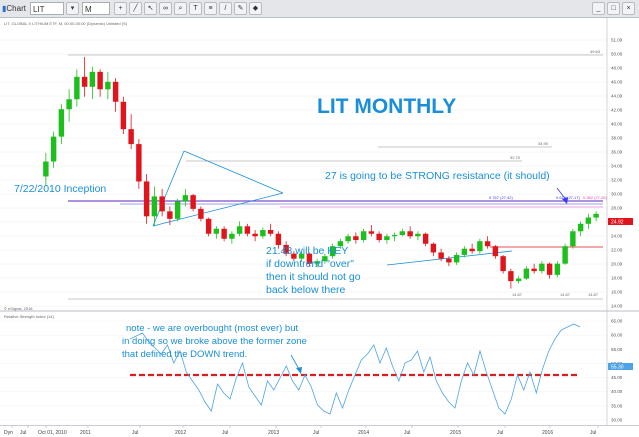 This screenshot has width=639, height=437. I want to click on symbol-input: LIT, so click(47, 8).